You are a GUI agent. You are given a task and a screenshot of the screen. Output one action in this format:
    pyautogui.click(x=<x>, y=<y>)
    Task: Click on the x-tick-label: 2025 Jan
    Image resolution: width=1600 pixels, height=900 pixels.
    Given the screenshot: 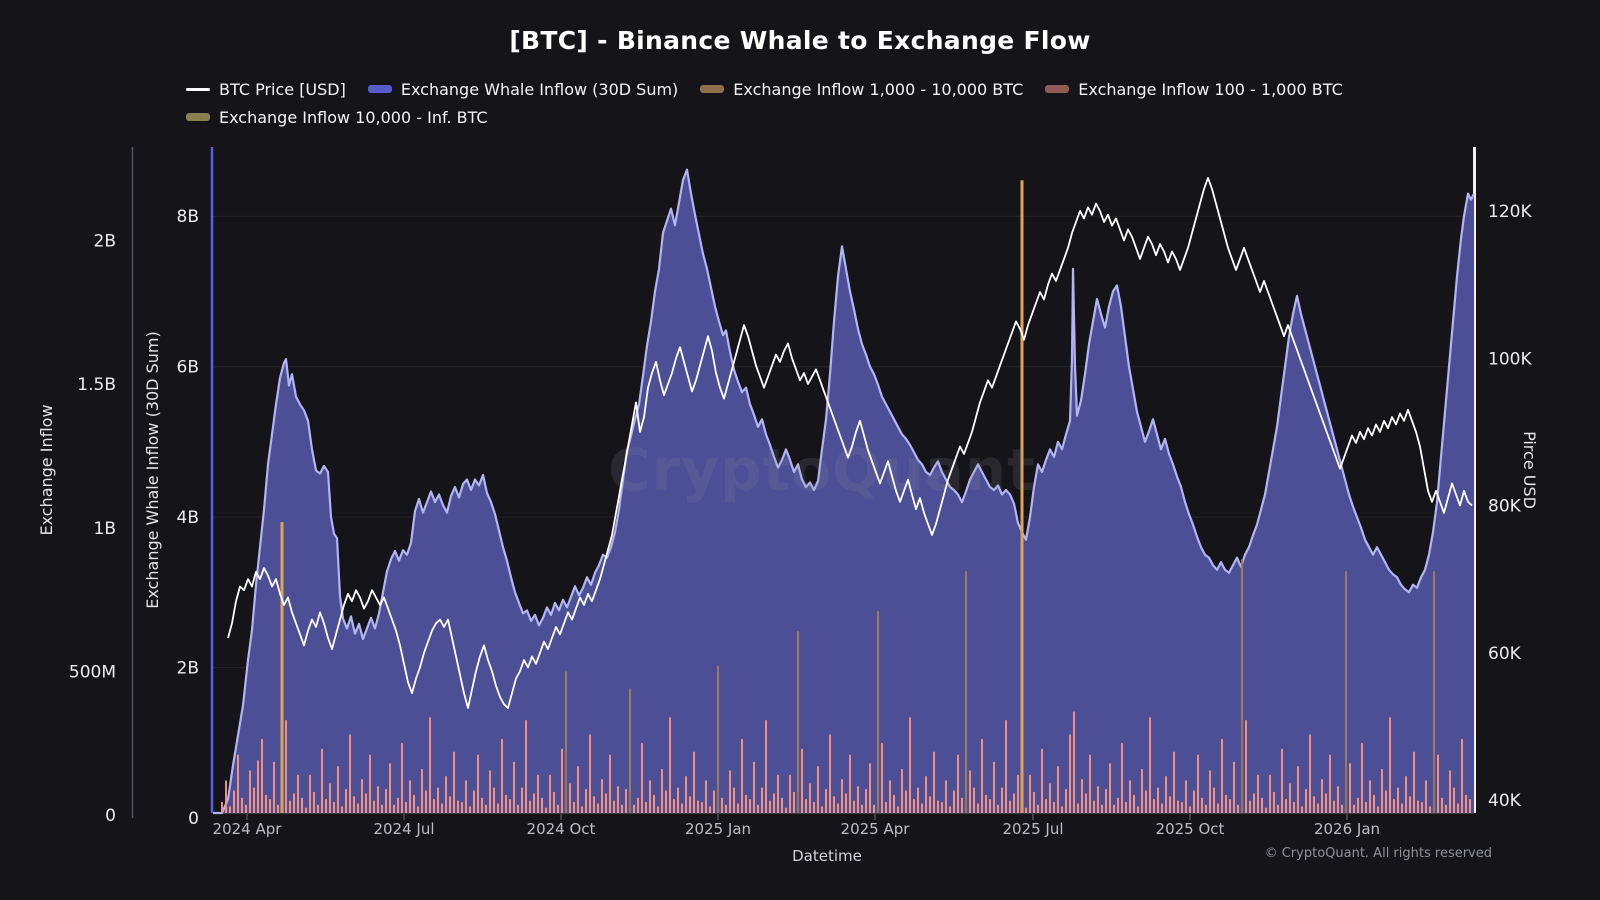 What is the action you would take?
    pyautogui.click(x=718, y=829)
    